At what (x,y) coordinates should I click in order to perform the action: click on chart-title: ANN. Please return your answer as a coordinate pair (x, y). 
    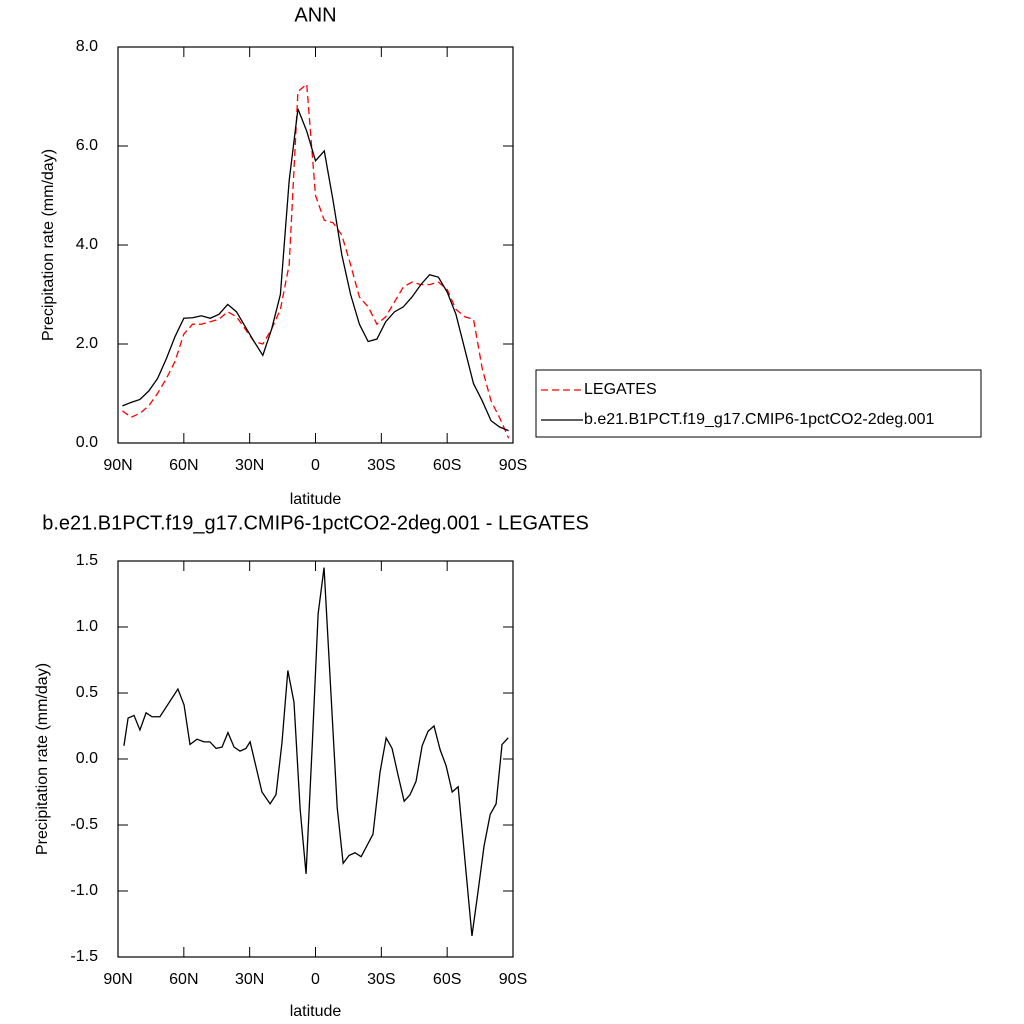
    Looking at the image, I should click on (315, 15).